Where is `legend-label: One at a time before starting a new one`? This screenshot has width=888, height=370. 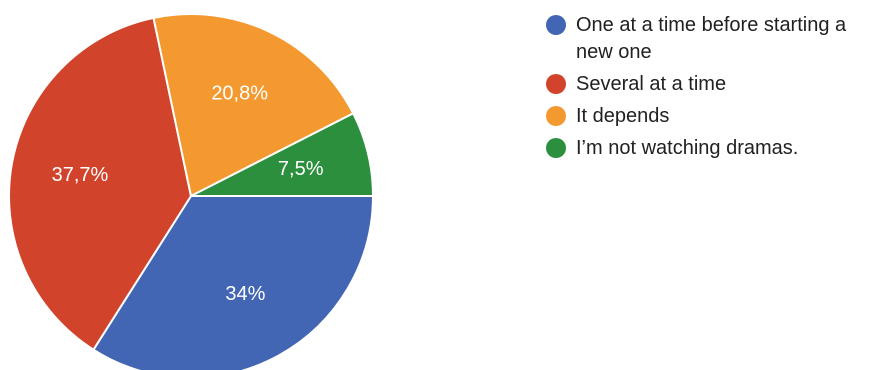
legend-label: One at a time before starting a new one is located at coordinates (711, 38).